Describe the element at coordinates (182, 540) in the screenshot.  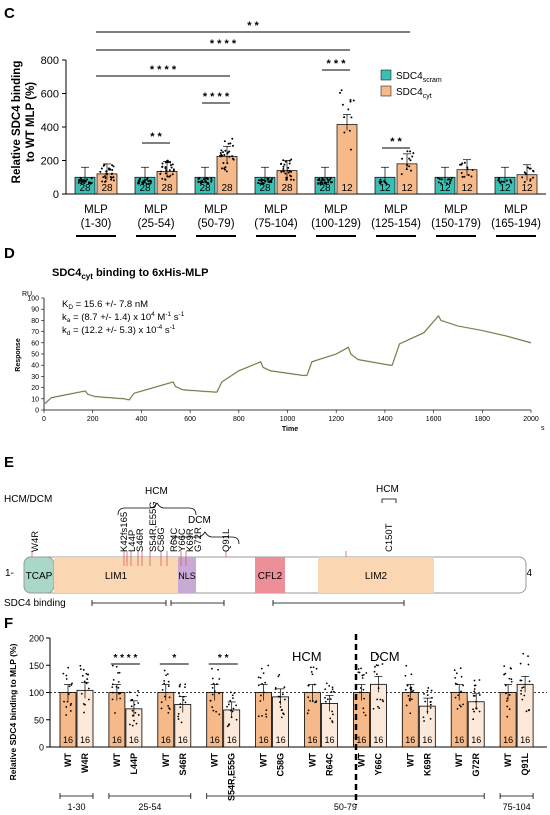
I see `mut-y66c: Y66C` at that location.